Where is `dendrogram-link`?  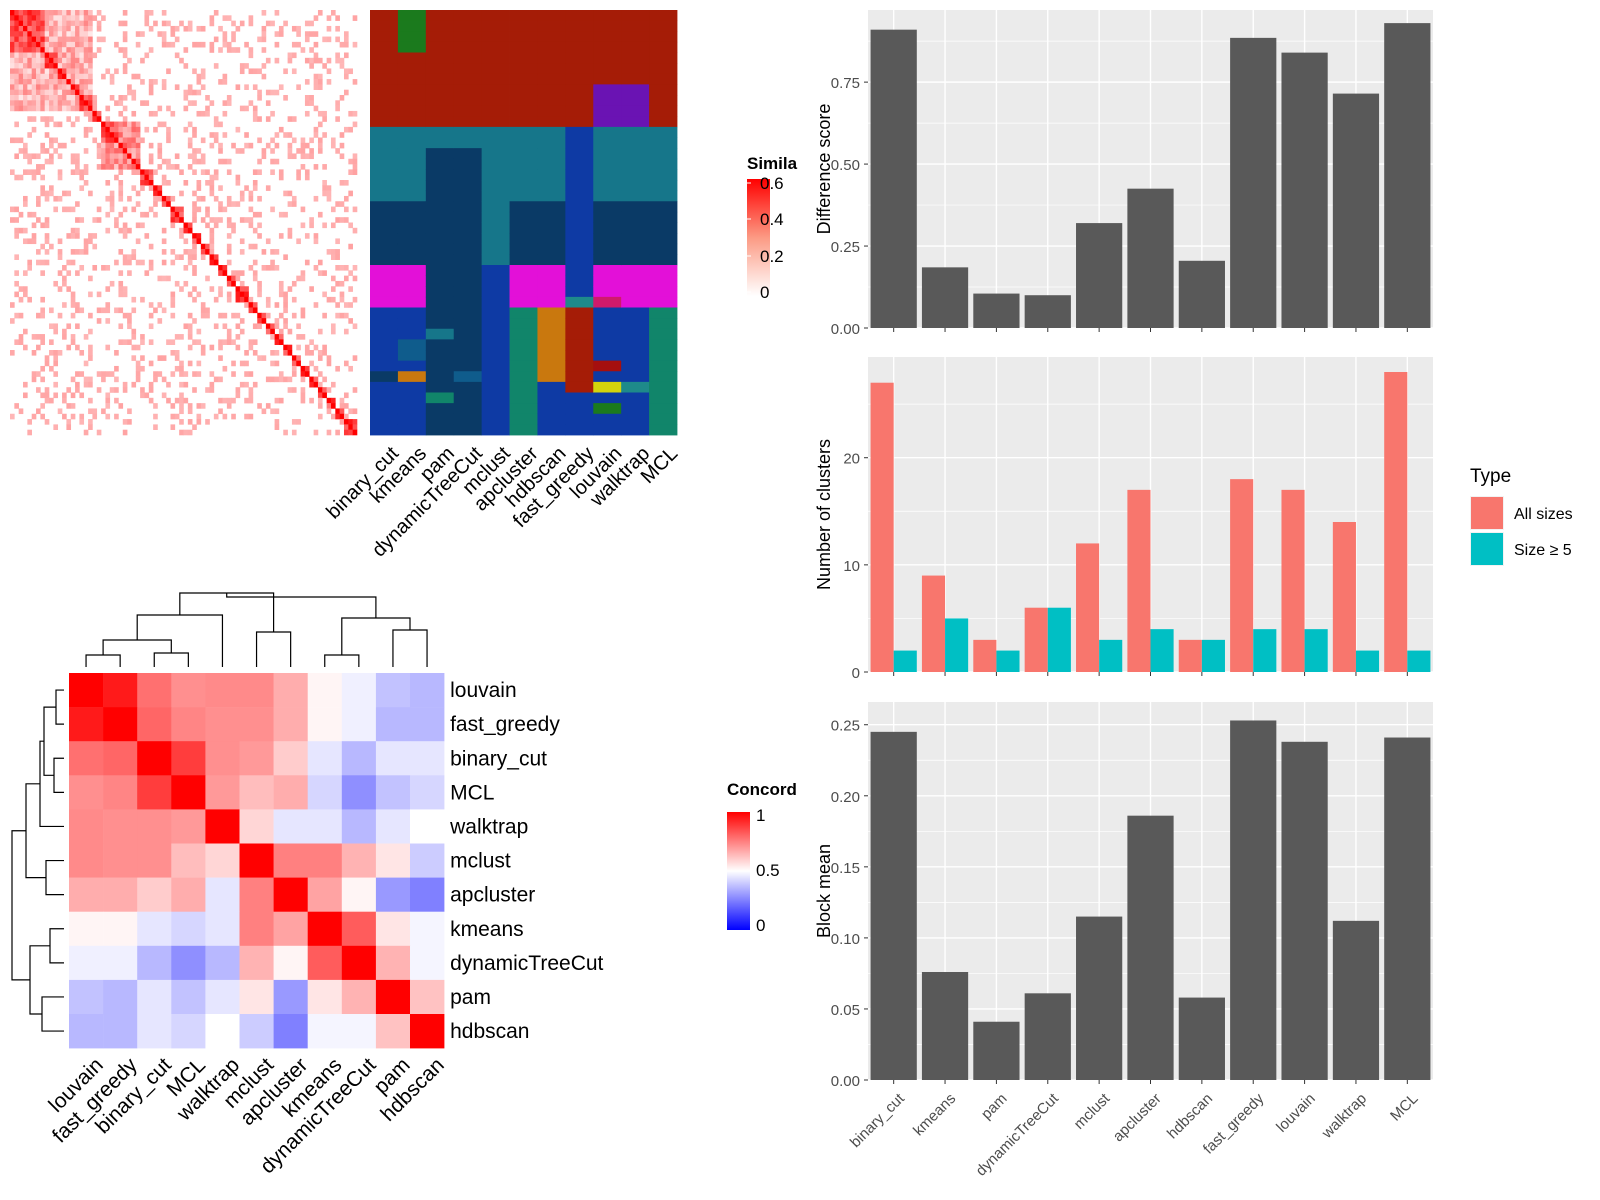
dendrogram-link is located at coordinates (103, 660).